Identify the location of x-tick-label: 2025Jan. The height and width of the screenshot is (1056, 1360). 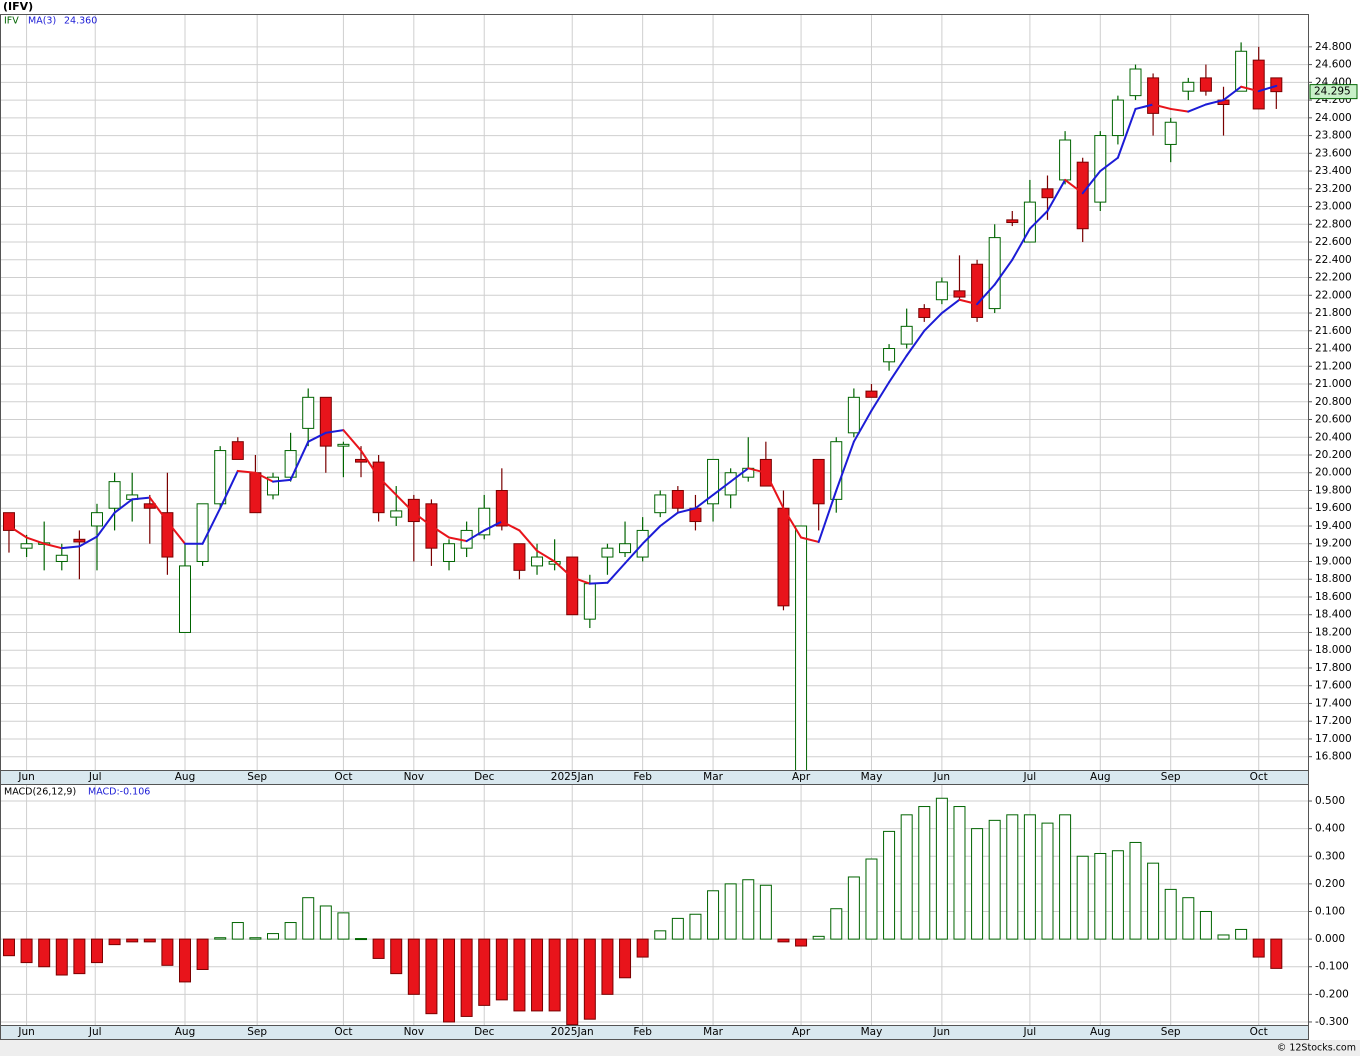
(572, 777).